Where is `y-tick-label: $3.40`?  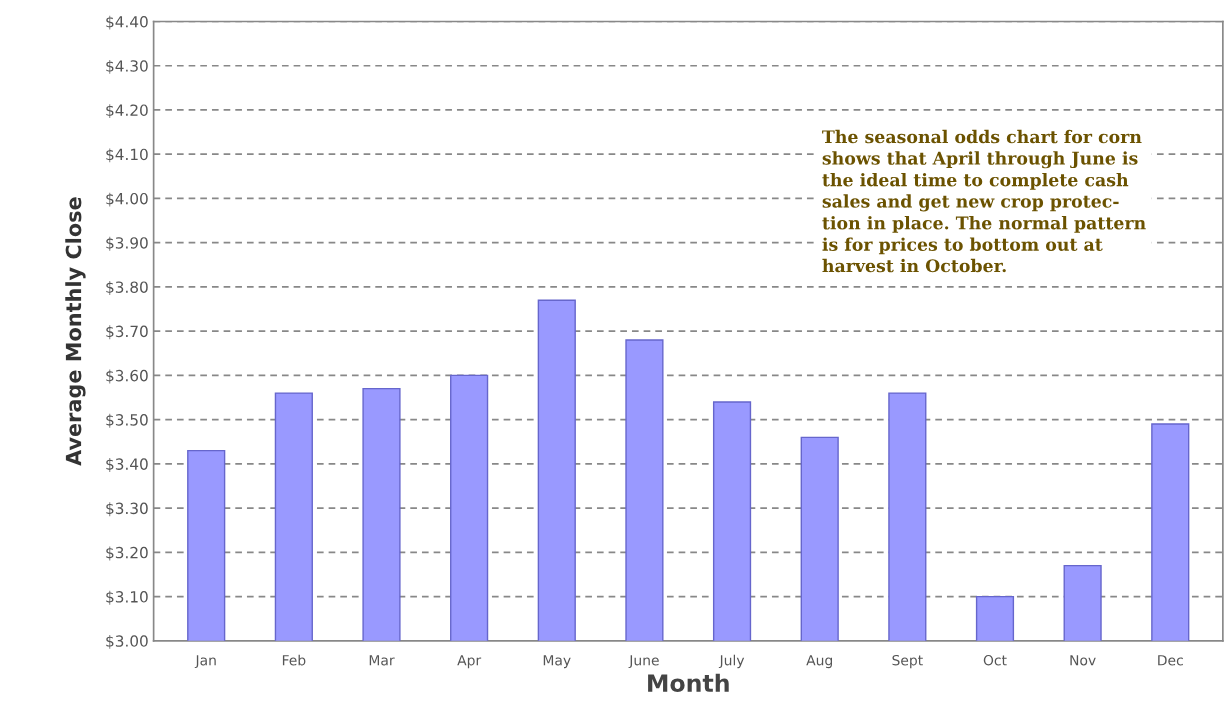 y-tick-label: $3.40 is located at coordinates (127, 465).